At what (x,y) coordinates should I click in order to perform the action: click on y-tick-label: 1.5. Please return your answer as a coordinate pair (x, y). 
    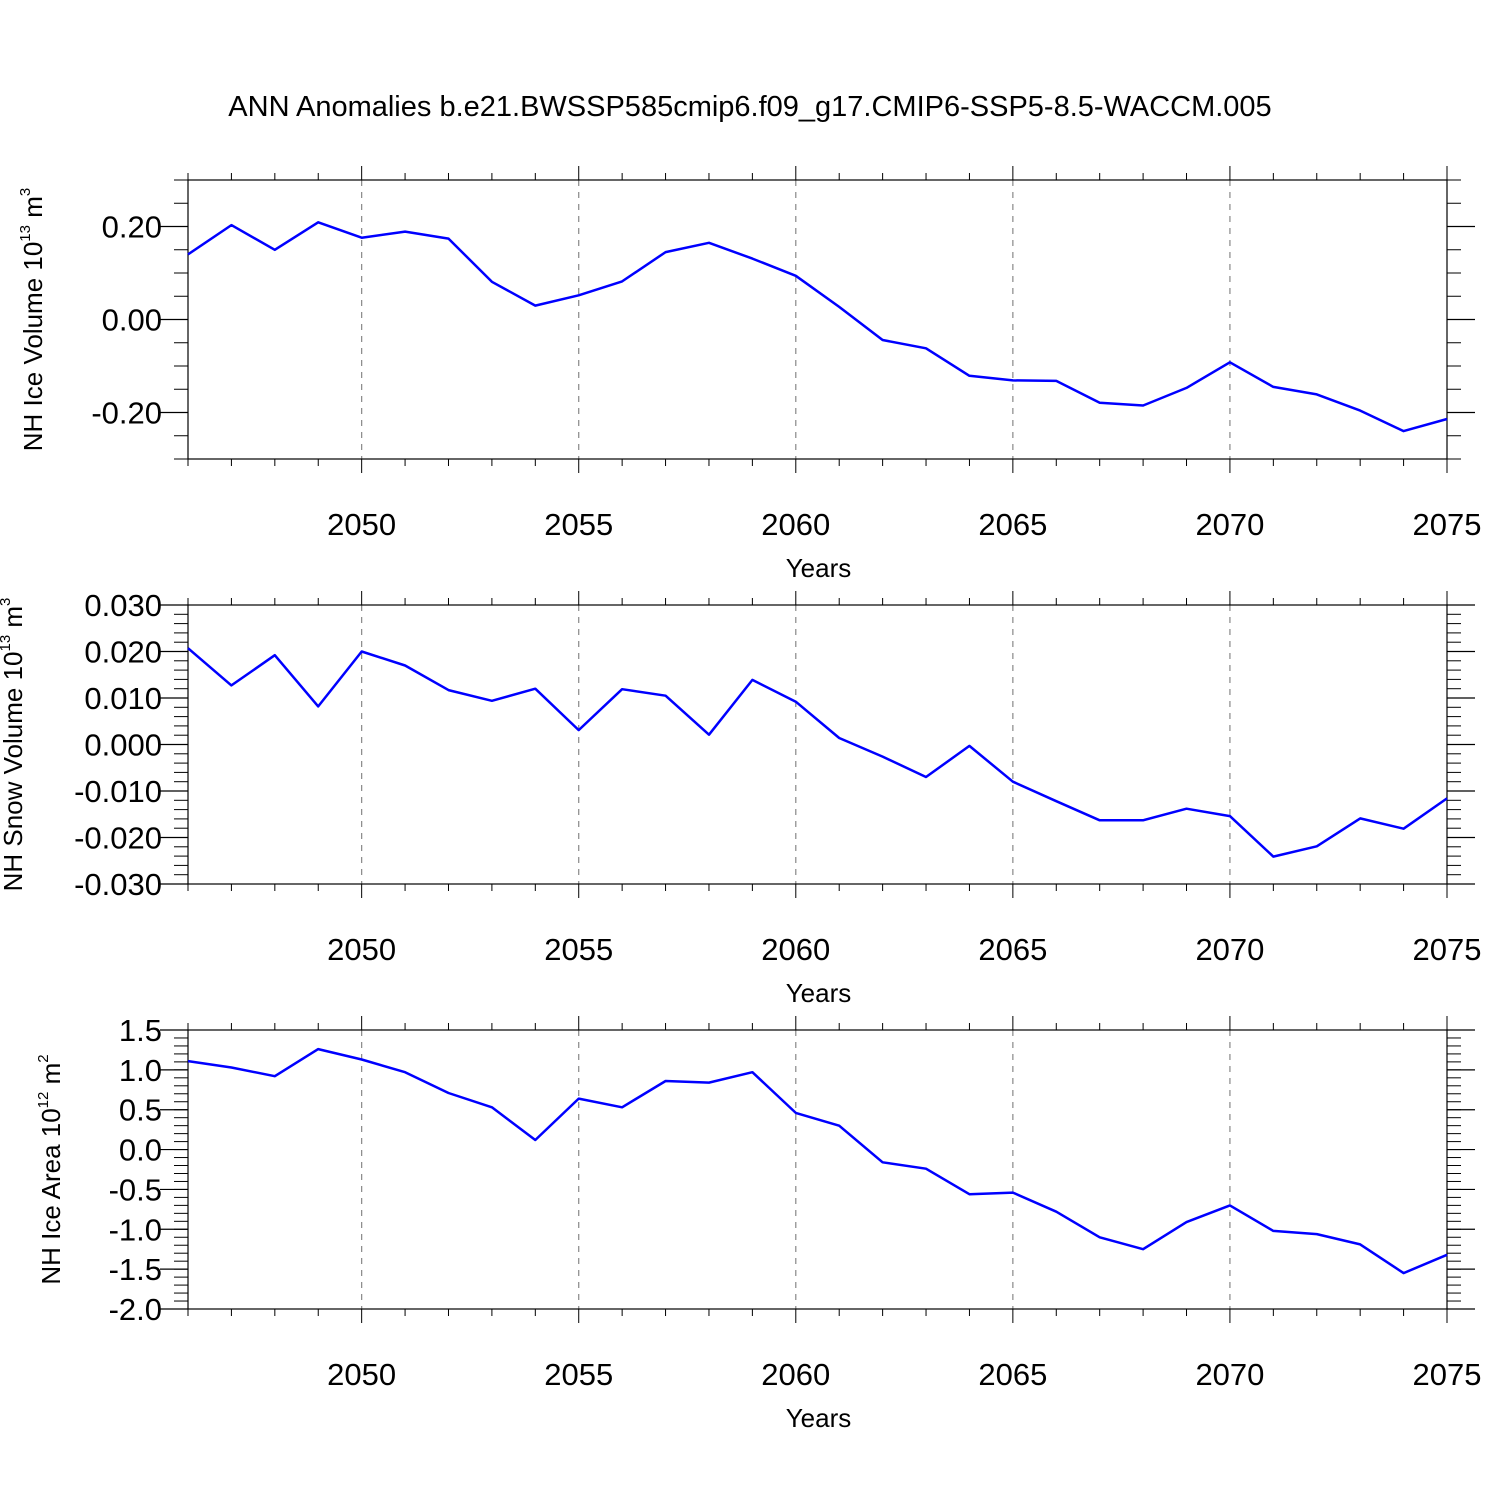
    Looking at the image, I should click on (140, 1030).